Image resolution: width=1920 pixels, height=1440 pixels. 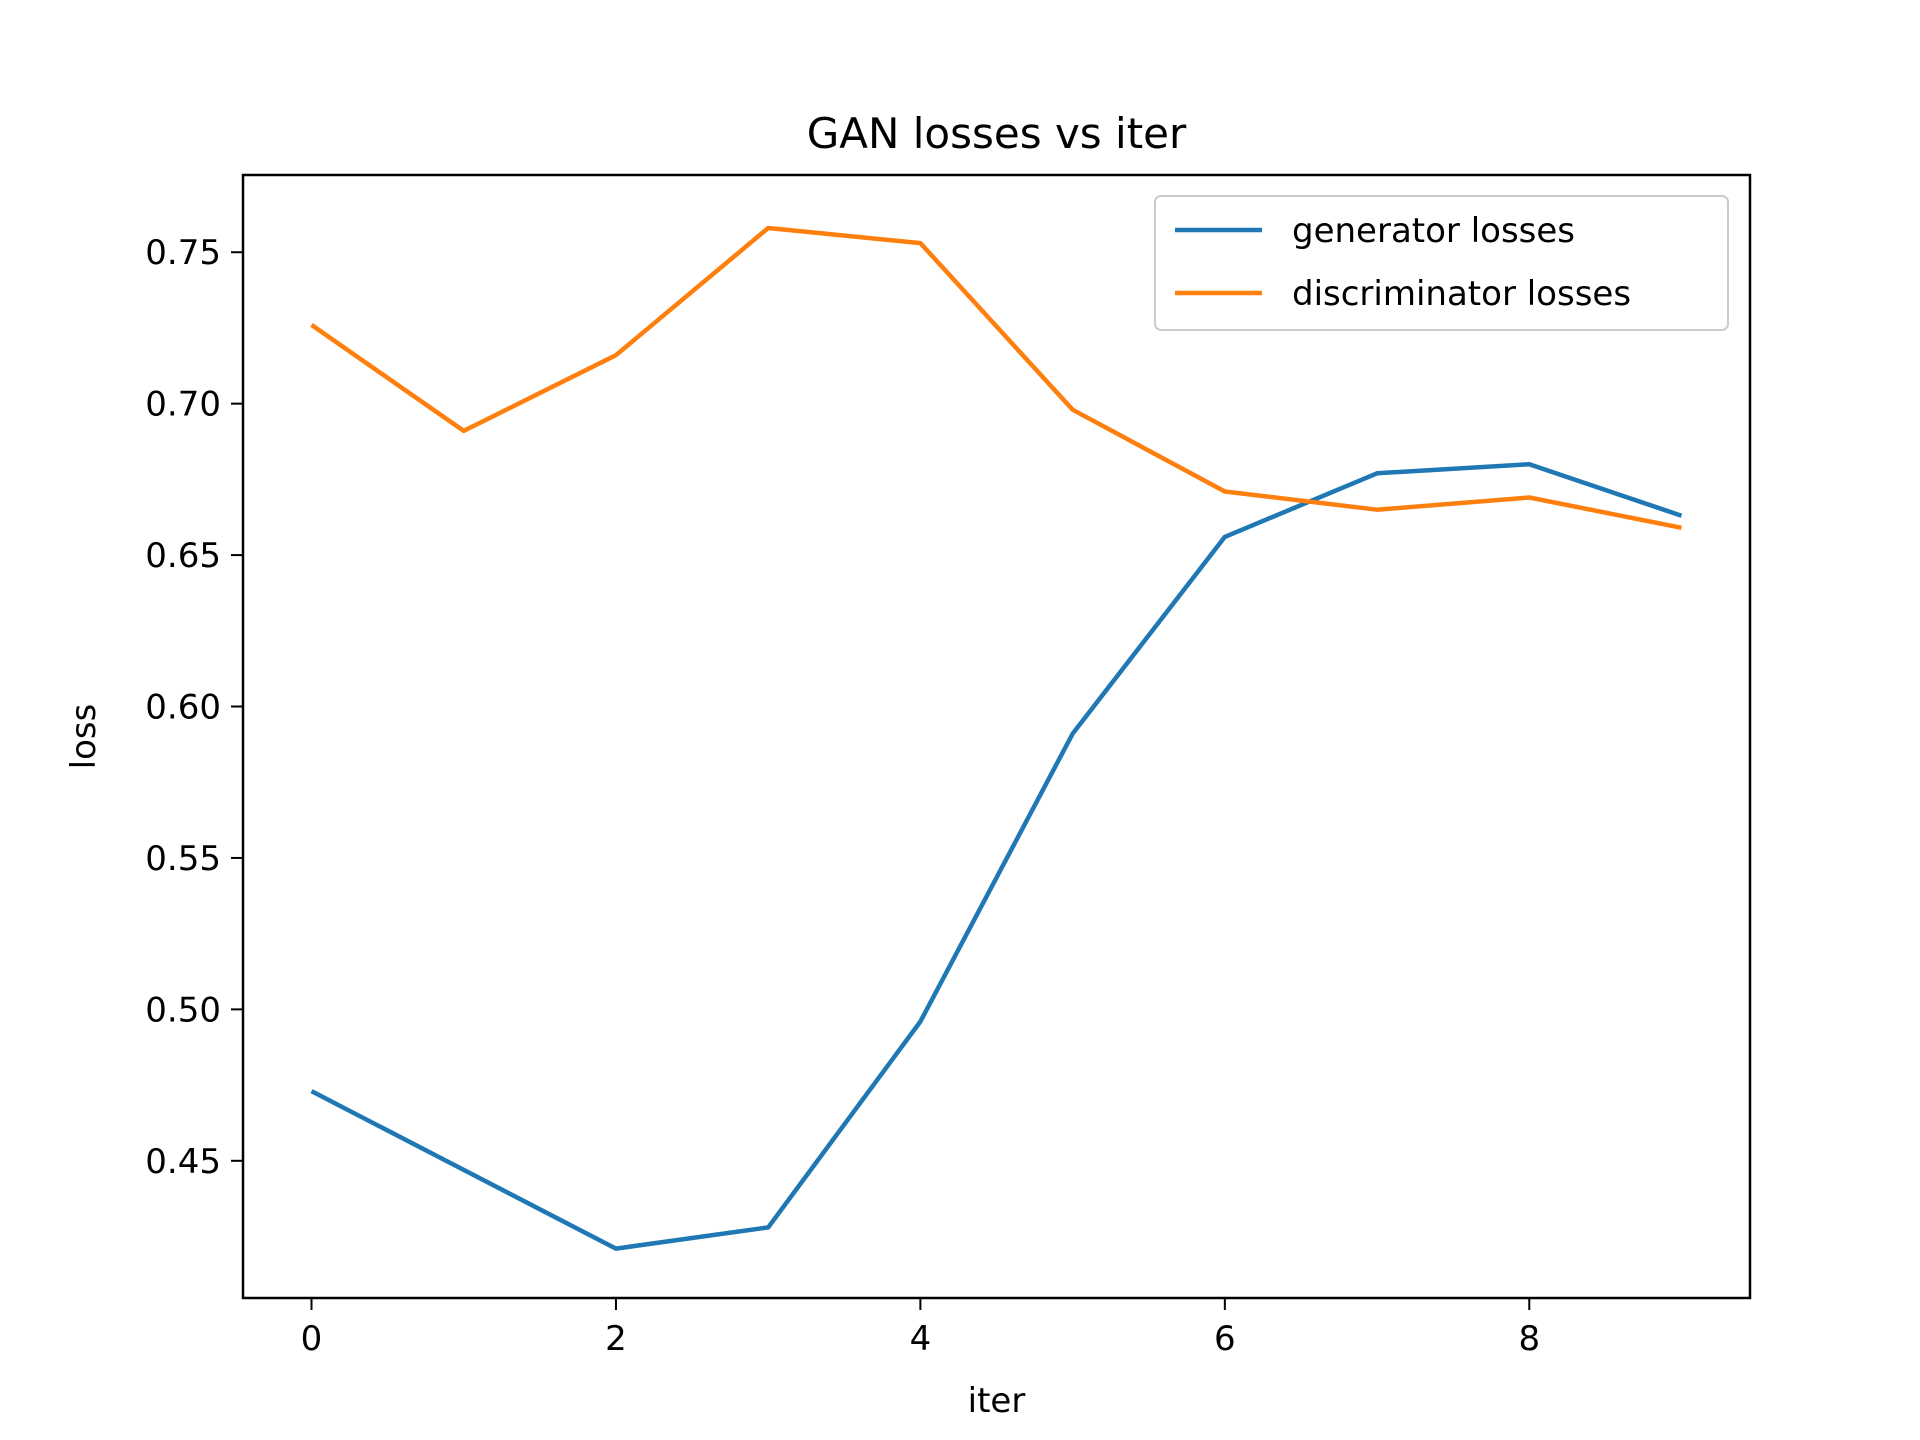 What do you see at coordinates (312, 1339) in the screenshot?
I see `x-tick-label: 0` at bounding box center [312, 1339].